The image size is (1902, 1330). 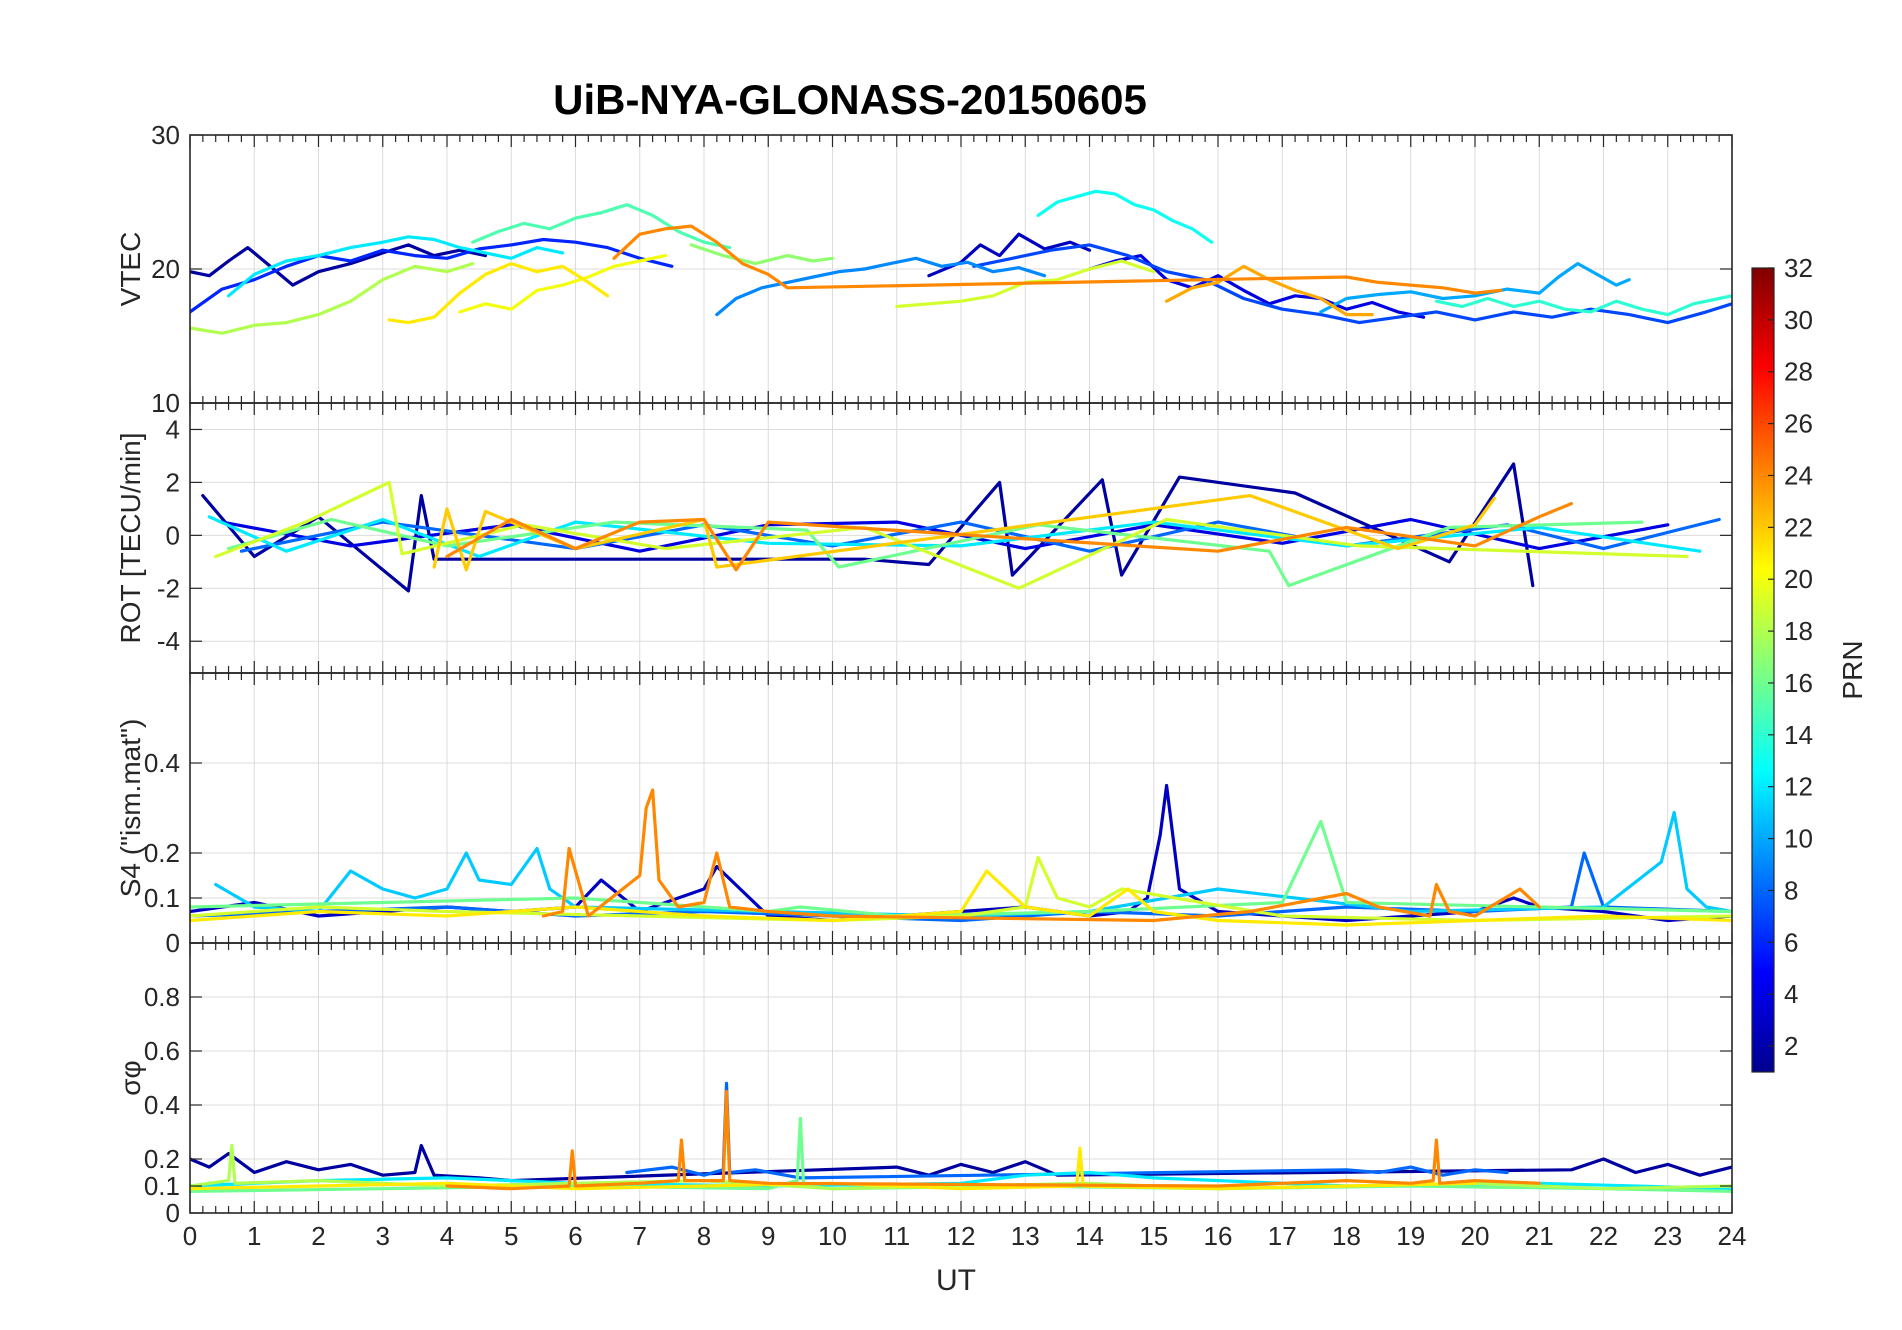 I want to click on colorbar-tick-label: 4, so click(x=1791, y=994).